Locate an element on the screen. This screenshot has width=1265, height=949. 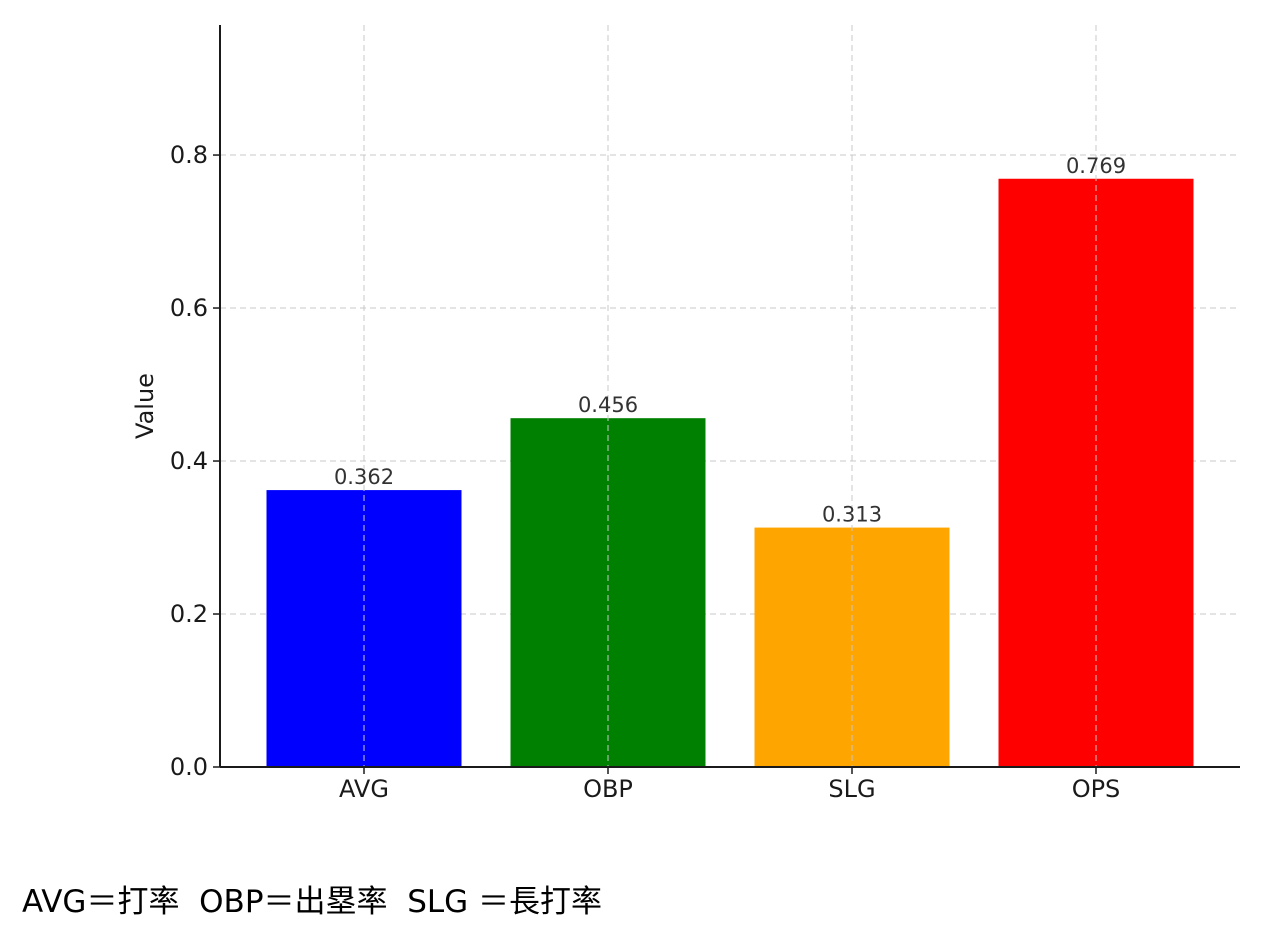
y-tick-label: 0.2 is located at coordinates (189, 614).